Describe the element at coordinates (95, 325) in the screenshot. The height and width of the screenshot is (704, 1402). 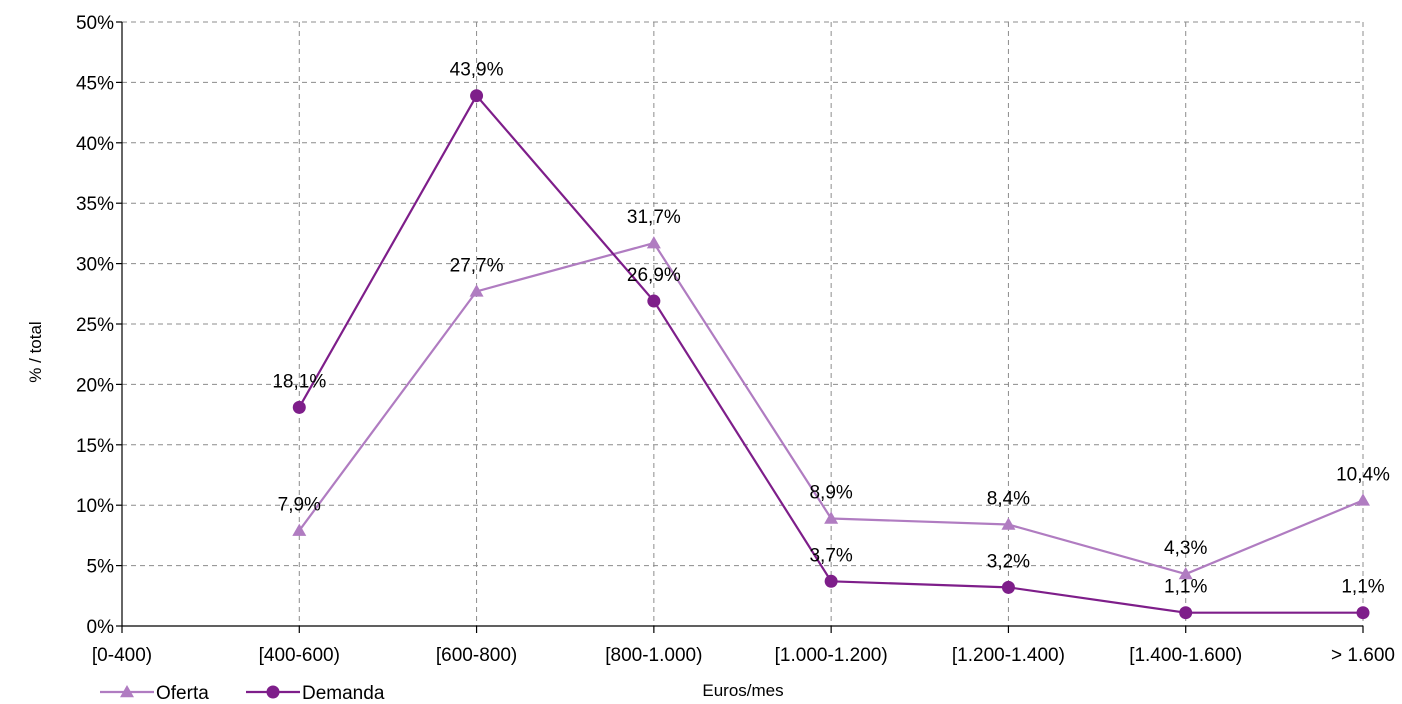
I see `y-tick-label: 25%` at that location.